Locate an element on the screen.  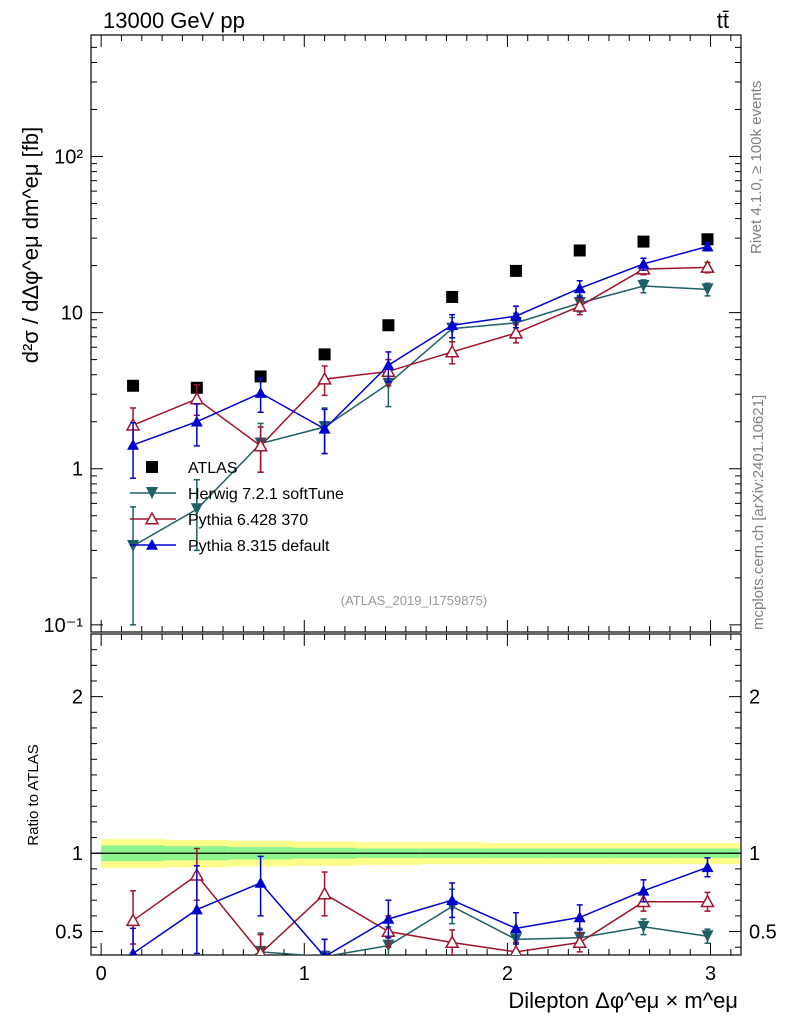
x-tick-label: 2 is located at coordinates (507, 974).